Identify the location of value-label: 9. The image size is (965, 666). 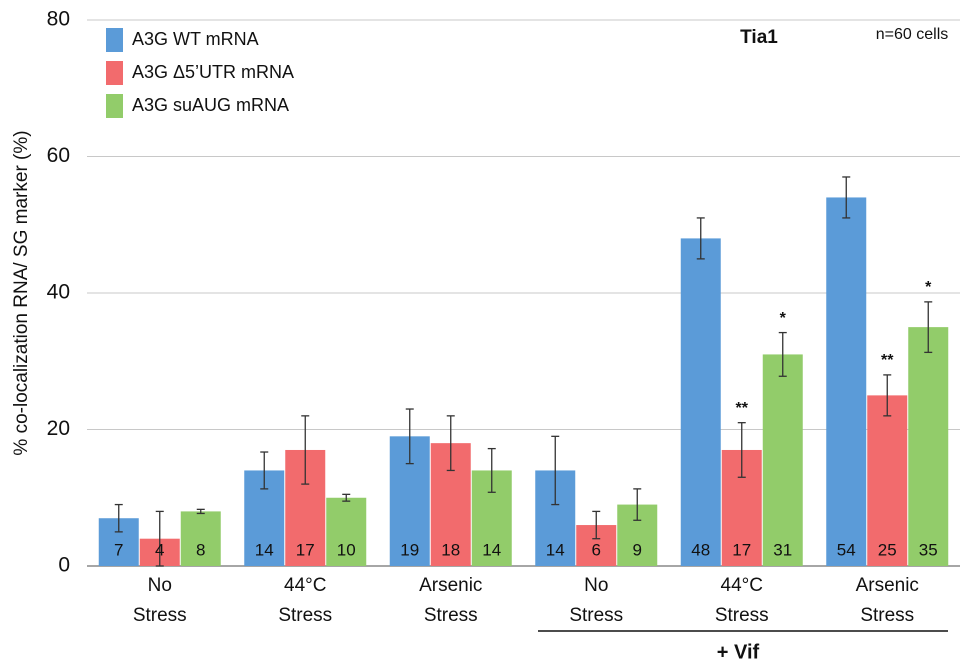
(637, 549).